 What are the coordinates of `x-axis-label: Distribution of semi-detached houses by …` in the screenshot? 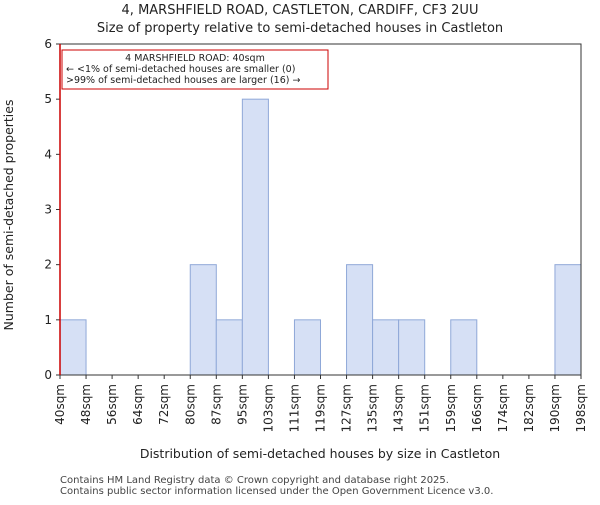 It's located at (320, 453).